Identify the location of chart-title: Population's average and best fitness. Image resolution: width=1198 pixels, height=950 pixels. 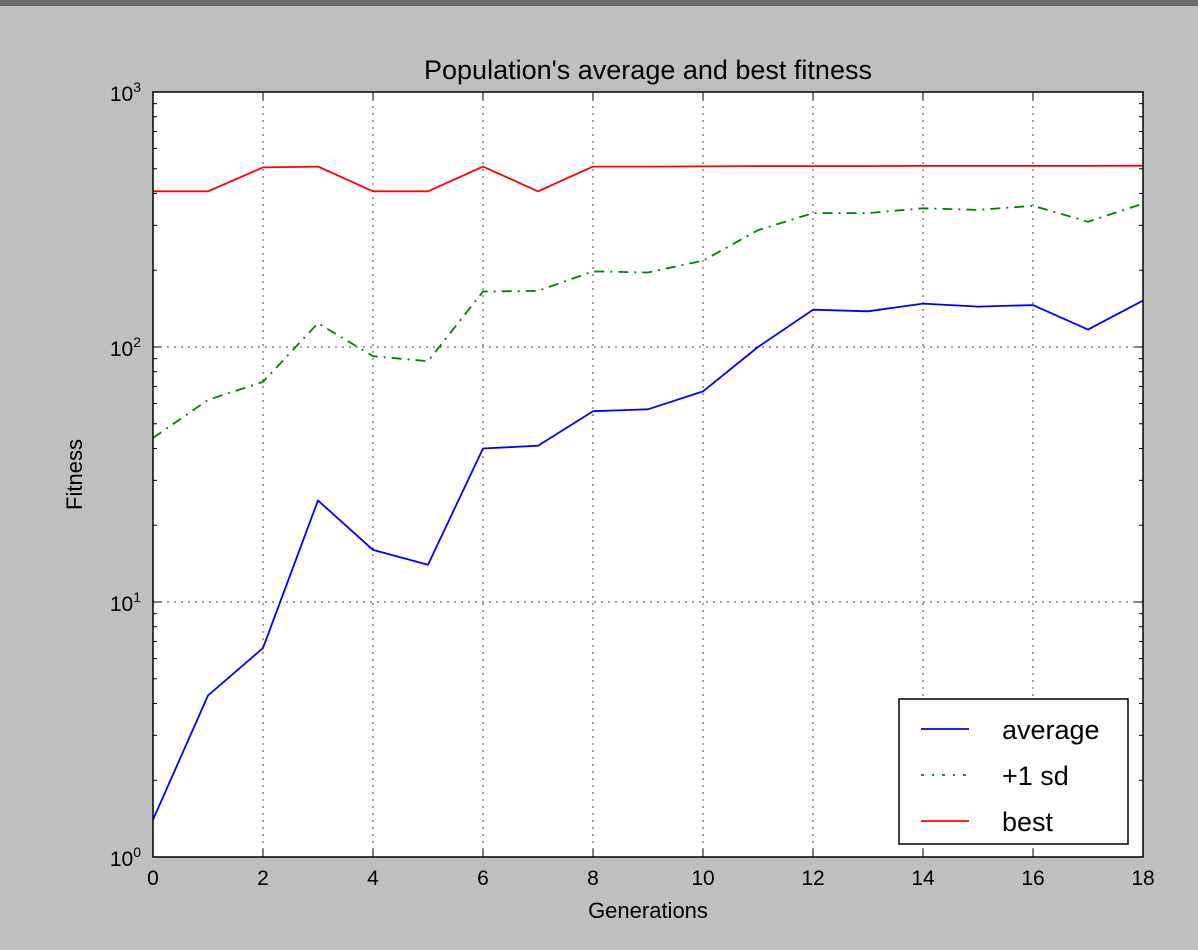
(648, 70).